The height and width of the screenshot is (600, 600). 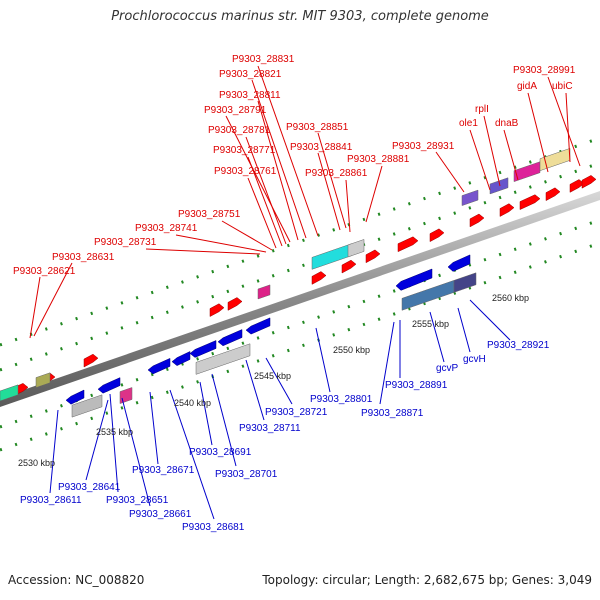 I want to click on accession-text: Accession: NC_008820, so click(x=76, y=580).